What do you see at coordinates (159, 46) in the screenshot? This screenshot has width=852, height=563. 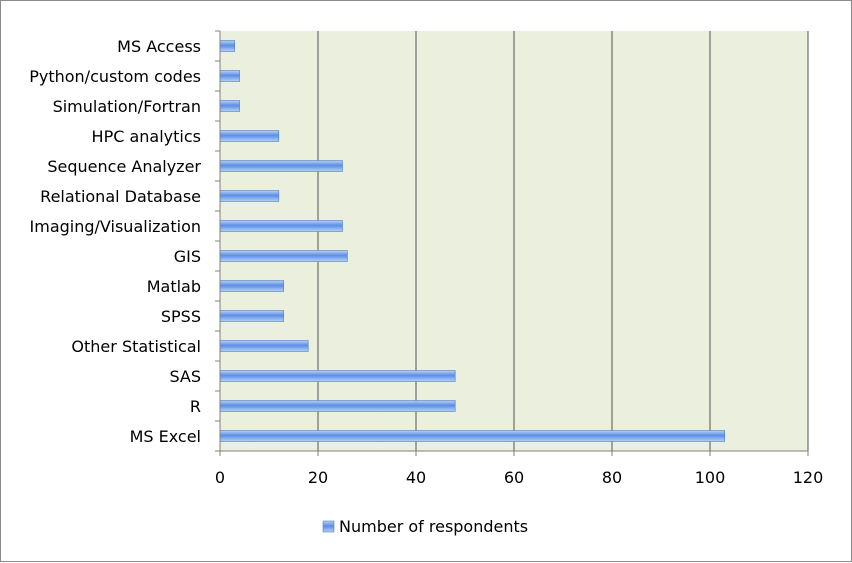 I see `category-label: MS Access` at bounding box center [159, 46].